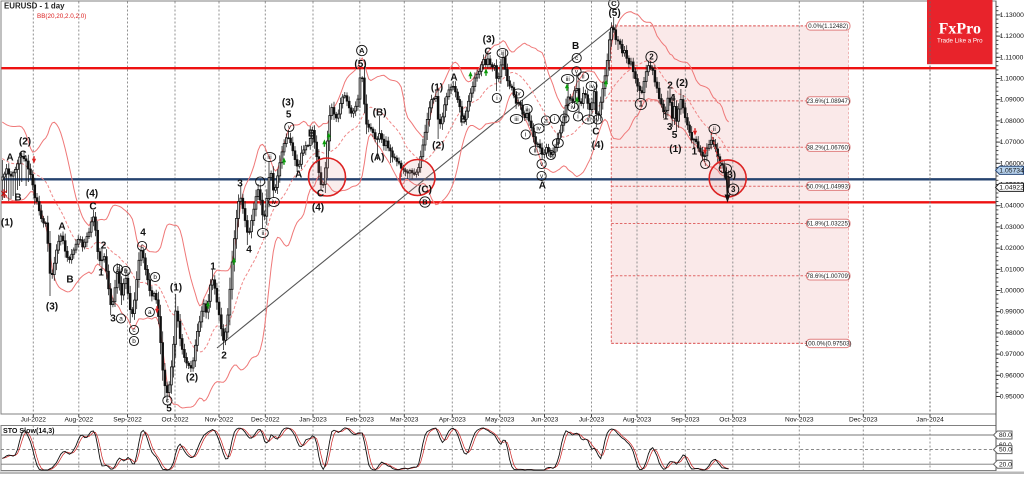 The width and height of the screenshot is (1024, 479). Describe the element at coordinates (682, 83) in the screenshot. I see `svg-text: (2)` at that location.